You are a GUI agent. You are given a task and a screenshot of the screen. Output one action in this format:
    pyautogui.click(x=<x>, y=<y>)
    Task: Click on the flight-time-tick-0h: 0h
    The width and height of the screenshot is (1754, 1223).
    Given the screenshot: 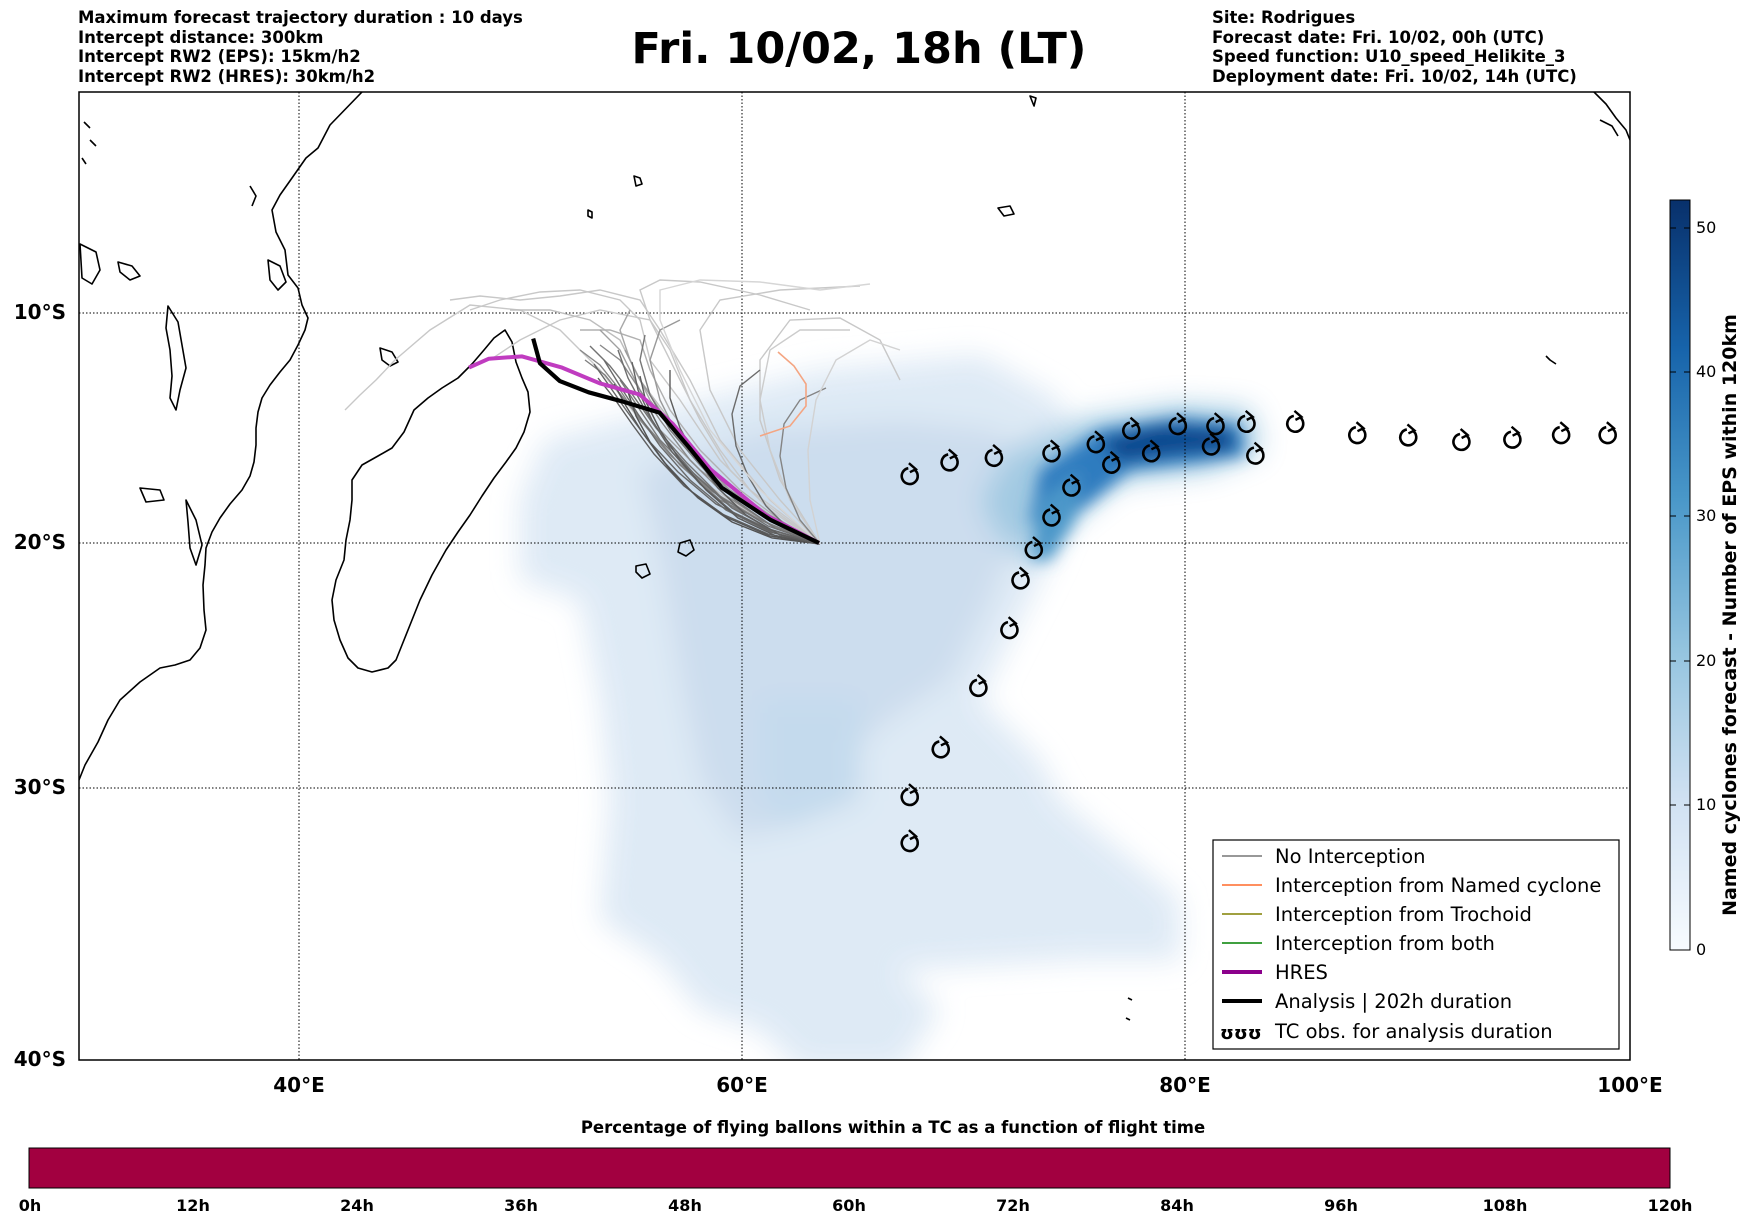 What is the action you would take?
    pyautogui.click(x=30, y=1205)
    